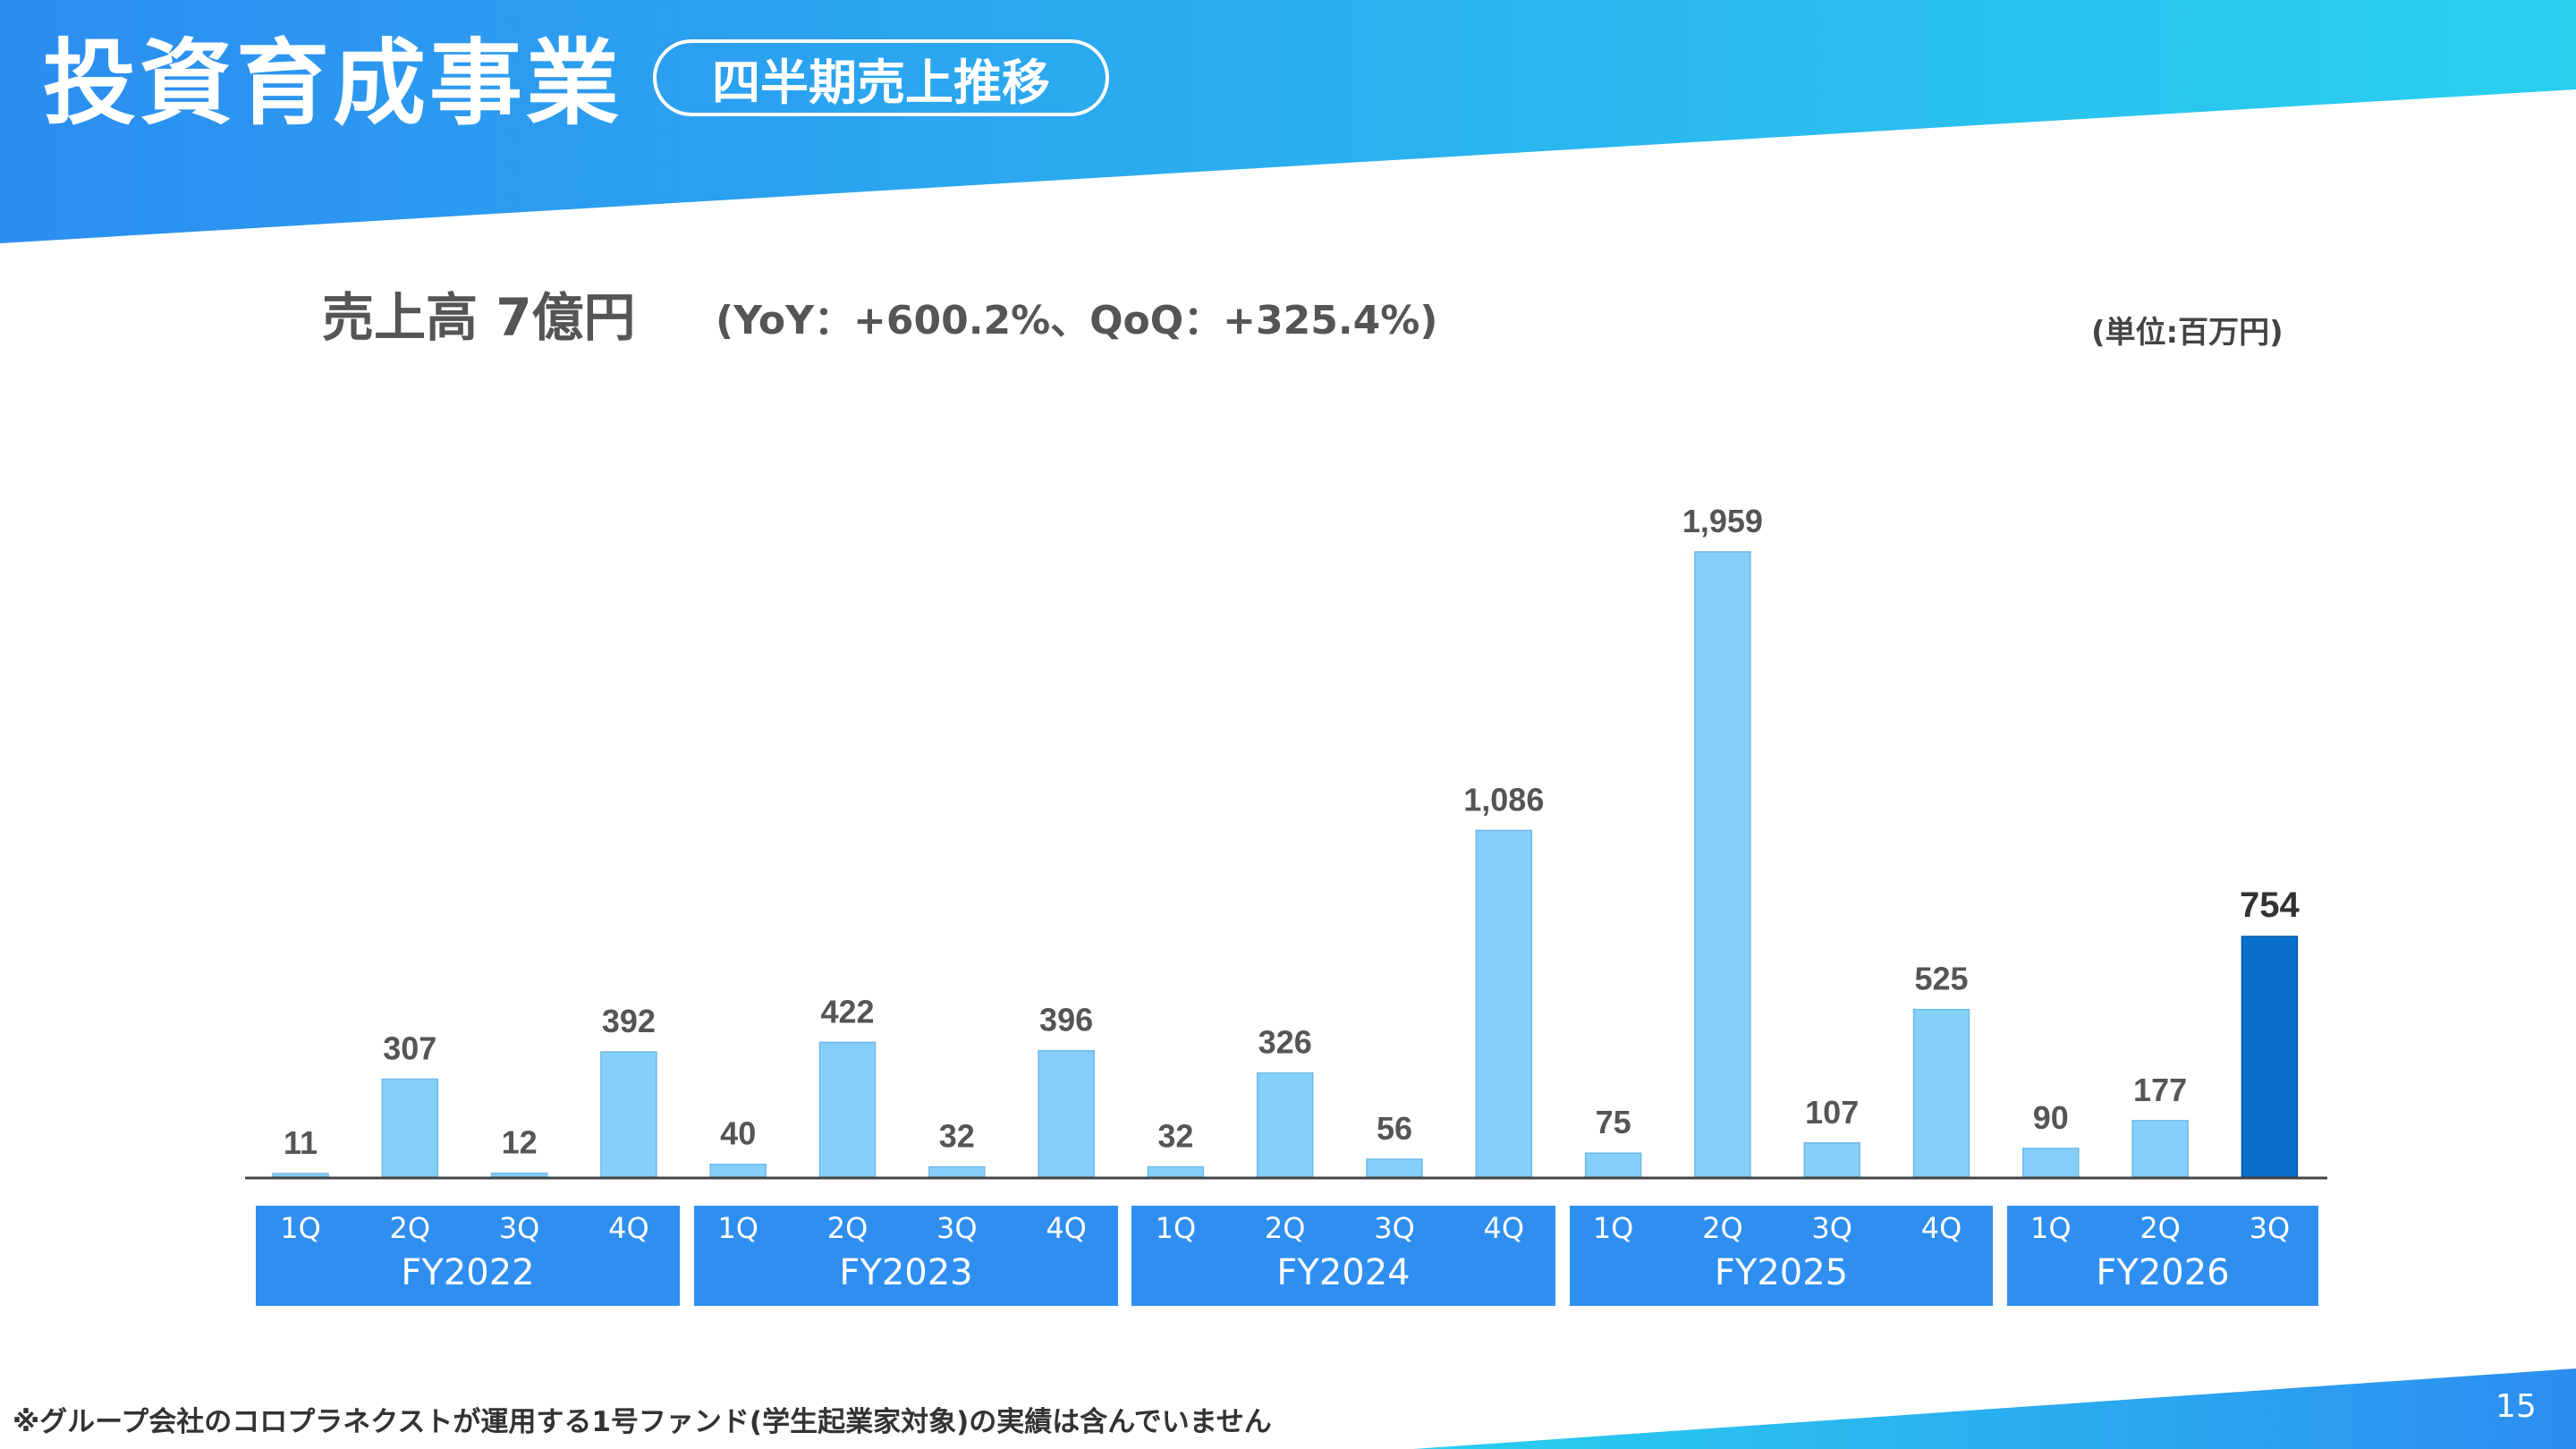 This screenshot has width=2576, height=1449. I want to click on quarter-labels-row: 1Q 2Q 3Q, so click(2162, 1230).